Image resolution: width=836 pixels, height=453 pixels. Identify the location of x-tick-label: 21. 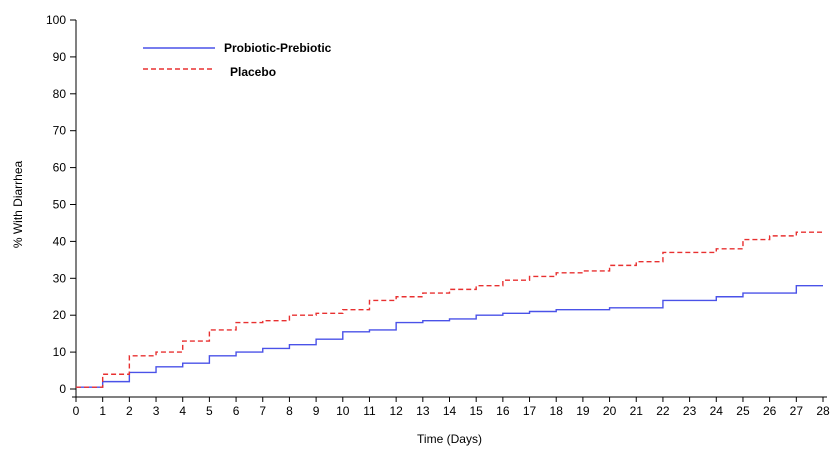
(637, 411).